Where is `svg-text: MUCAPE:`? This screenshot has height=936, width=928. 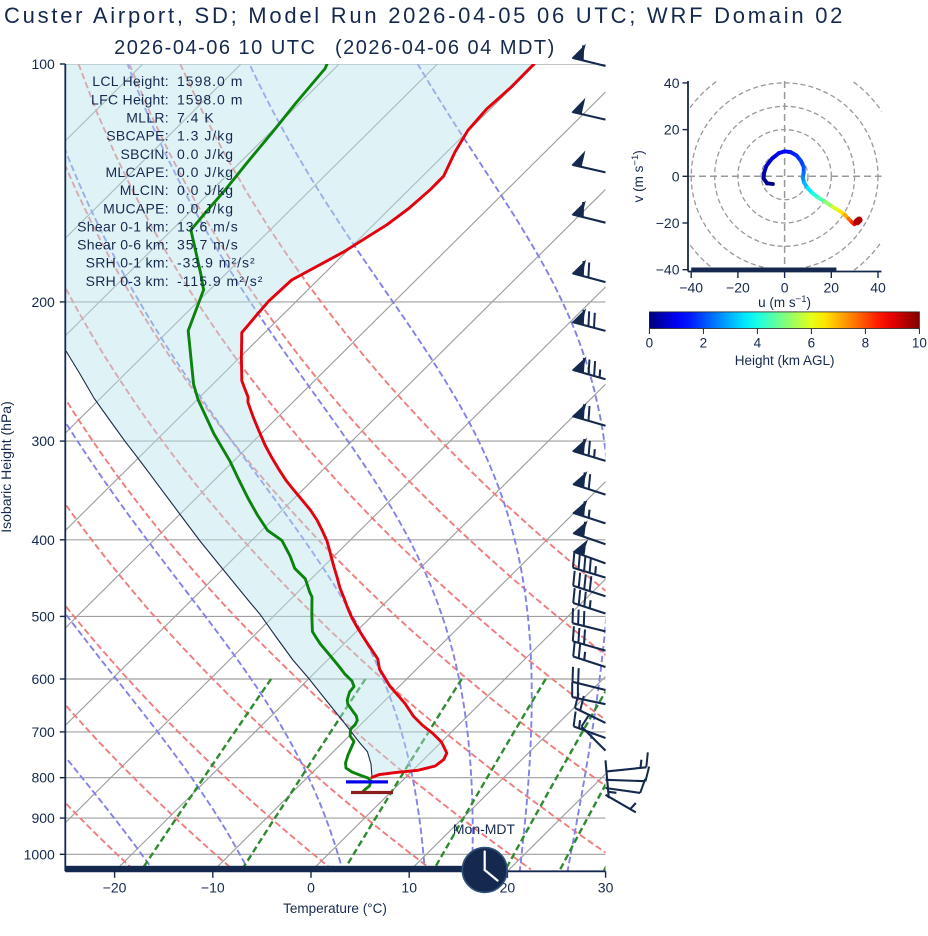
svg-text: MUCAPE: is located at coordinates (136, 208).